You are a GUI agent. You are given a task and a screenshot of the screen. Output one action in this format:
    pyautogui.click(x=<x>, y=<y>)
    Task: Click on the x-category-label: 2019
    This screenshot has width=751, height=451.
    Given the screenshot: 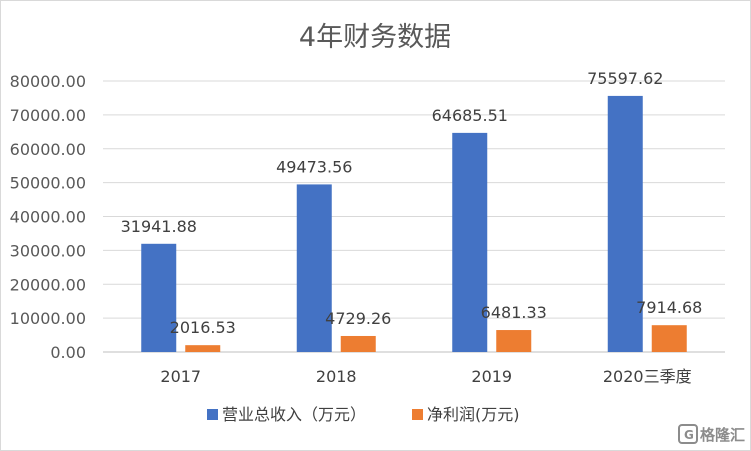 What is the action you would take?
    pyautogui.click(x=491, y=376)
    